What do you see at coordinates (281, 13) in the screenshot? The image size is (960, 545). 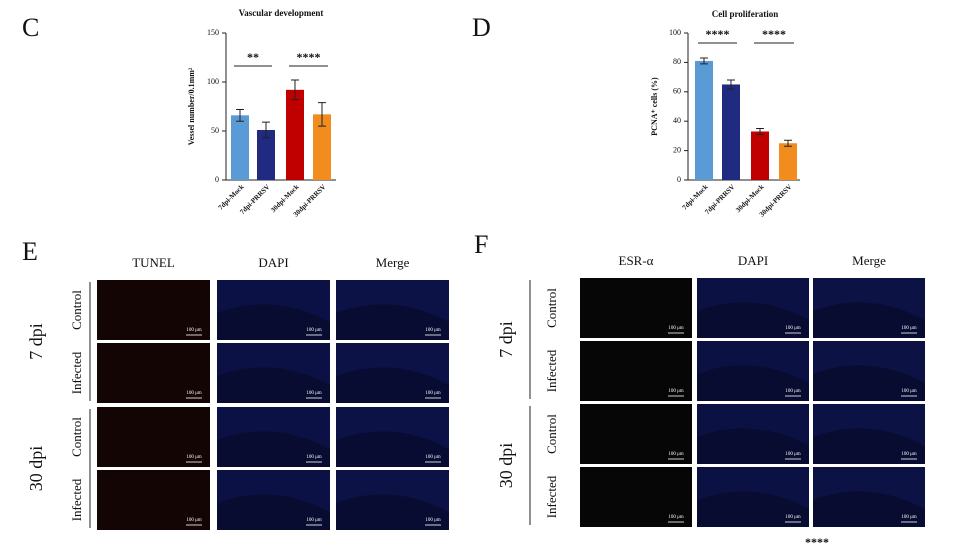 I see `chart-title: Vascular development` at bounding box center [281, 13].